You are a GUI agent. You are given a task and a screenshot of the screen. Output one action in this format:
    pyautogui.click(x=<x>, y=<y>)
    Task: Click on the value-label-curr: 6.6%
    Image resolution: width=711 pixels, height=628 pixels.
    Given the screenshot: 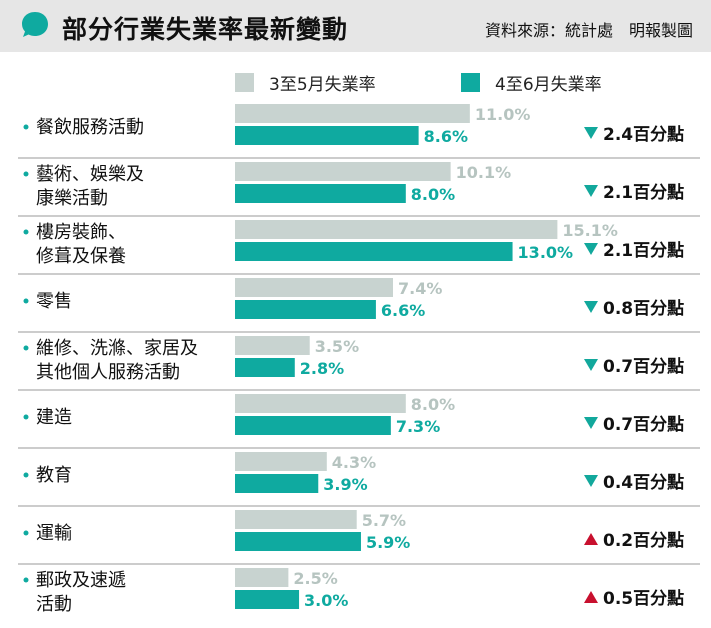 What is the action you would take?
    pyautogui.click(x=403, y=310)
    